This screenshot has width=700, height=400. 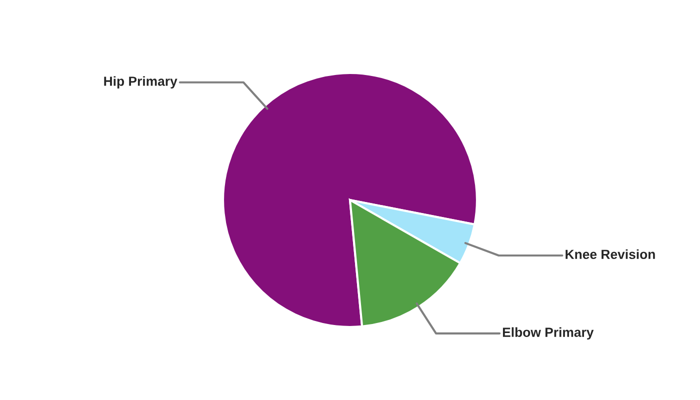 I want to click on slice-label: Hip Primary, so click(x=141, y=82).